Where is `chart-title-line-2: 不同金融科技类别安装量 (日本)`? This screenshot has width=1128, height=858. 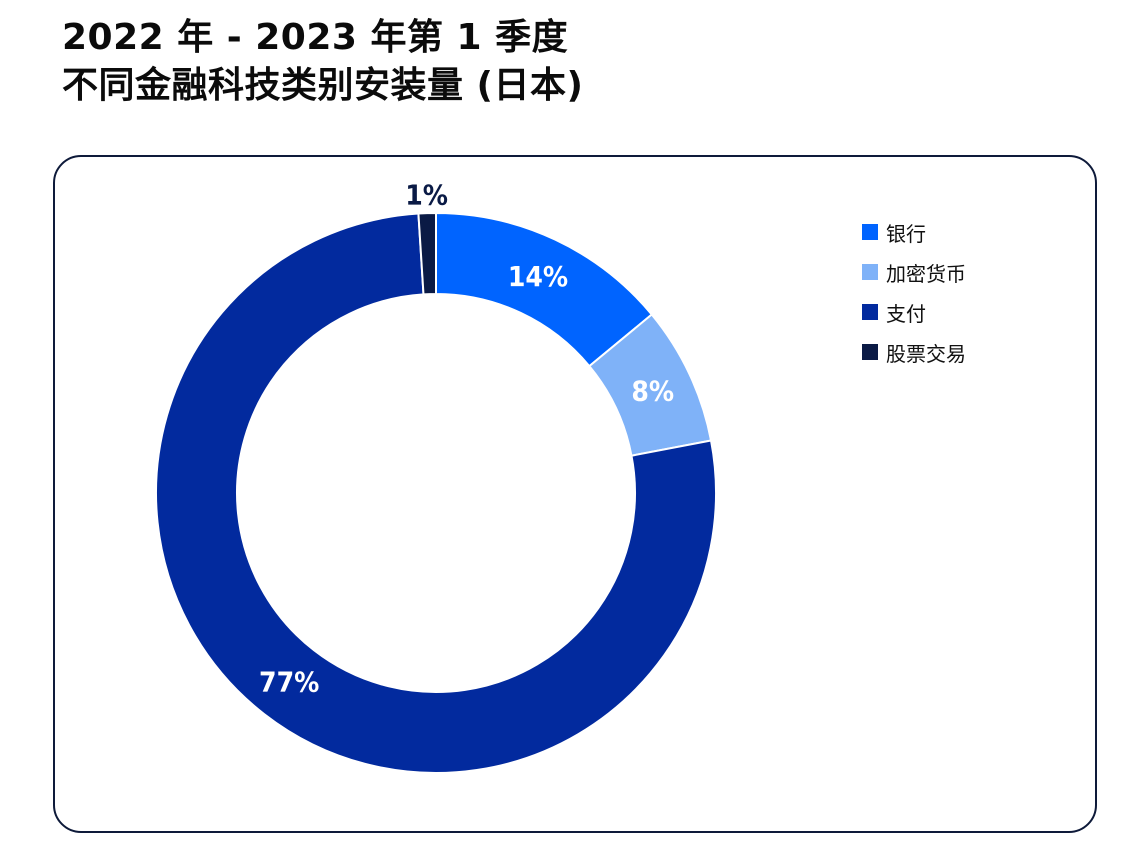 chart-title-line-2: 不同金融科技类别安装量 (日本) is located at coordinates (323, 85).